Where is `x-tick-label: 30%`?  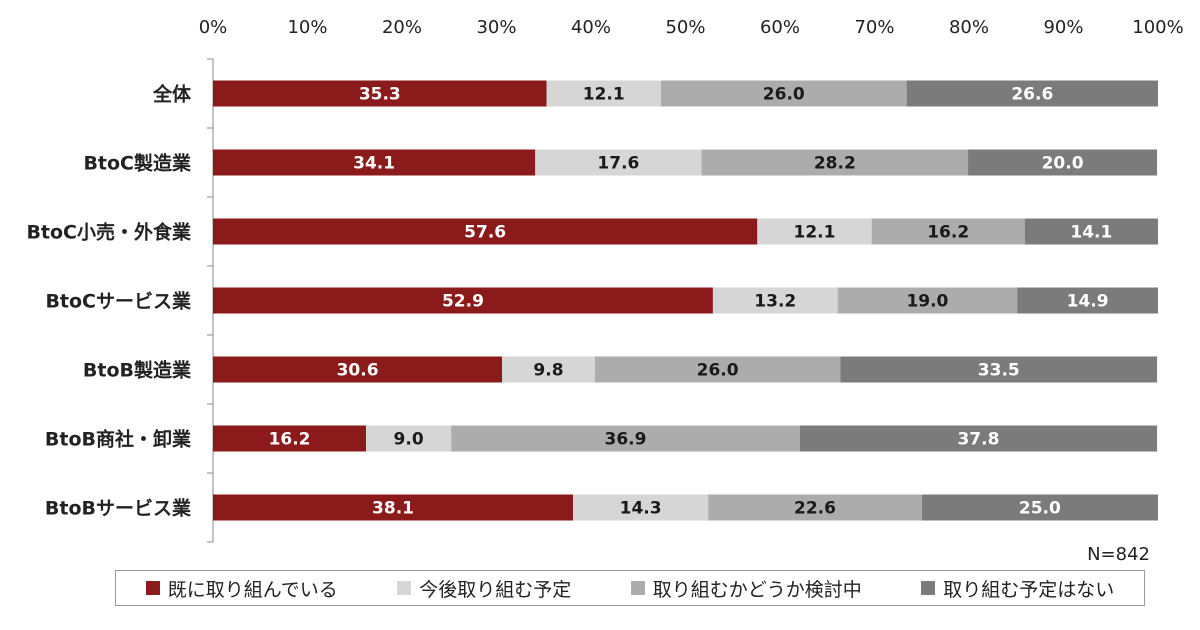
x-tick-label: 30% is located at coordinates (496, 27).